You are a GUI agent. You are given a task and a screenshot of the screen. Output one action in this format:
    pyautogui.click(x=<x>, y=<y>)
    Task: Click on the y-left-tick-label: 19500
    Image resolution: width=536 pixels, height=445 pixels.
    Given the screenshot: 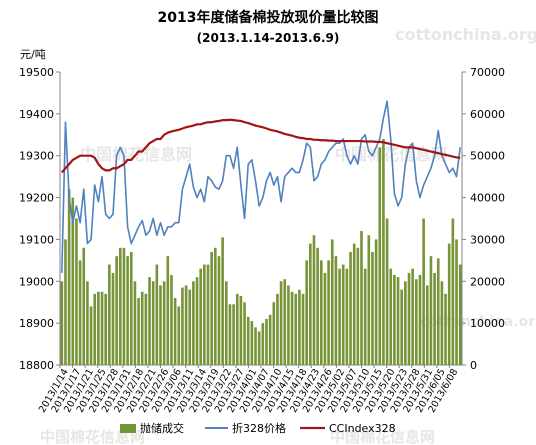 What is the action you would take?
    pyautogui.click(x=36, y=72)
    